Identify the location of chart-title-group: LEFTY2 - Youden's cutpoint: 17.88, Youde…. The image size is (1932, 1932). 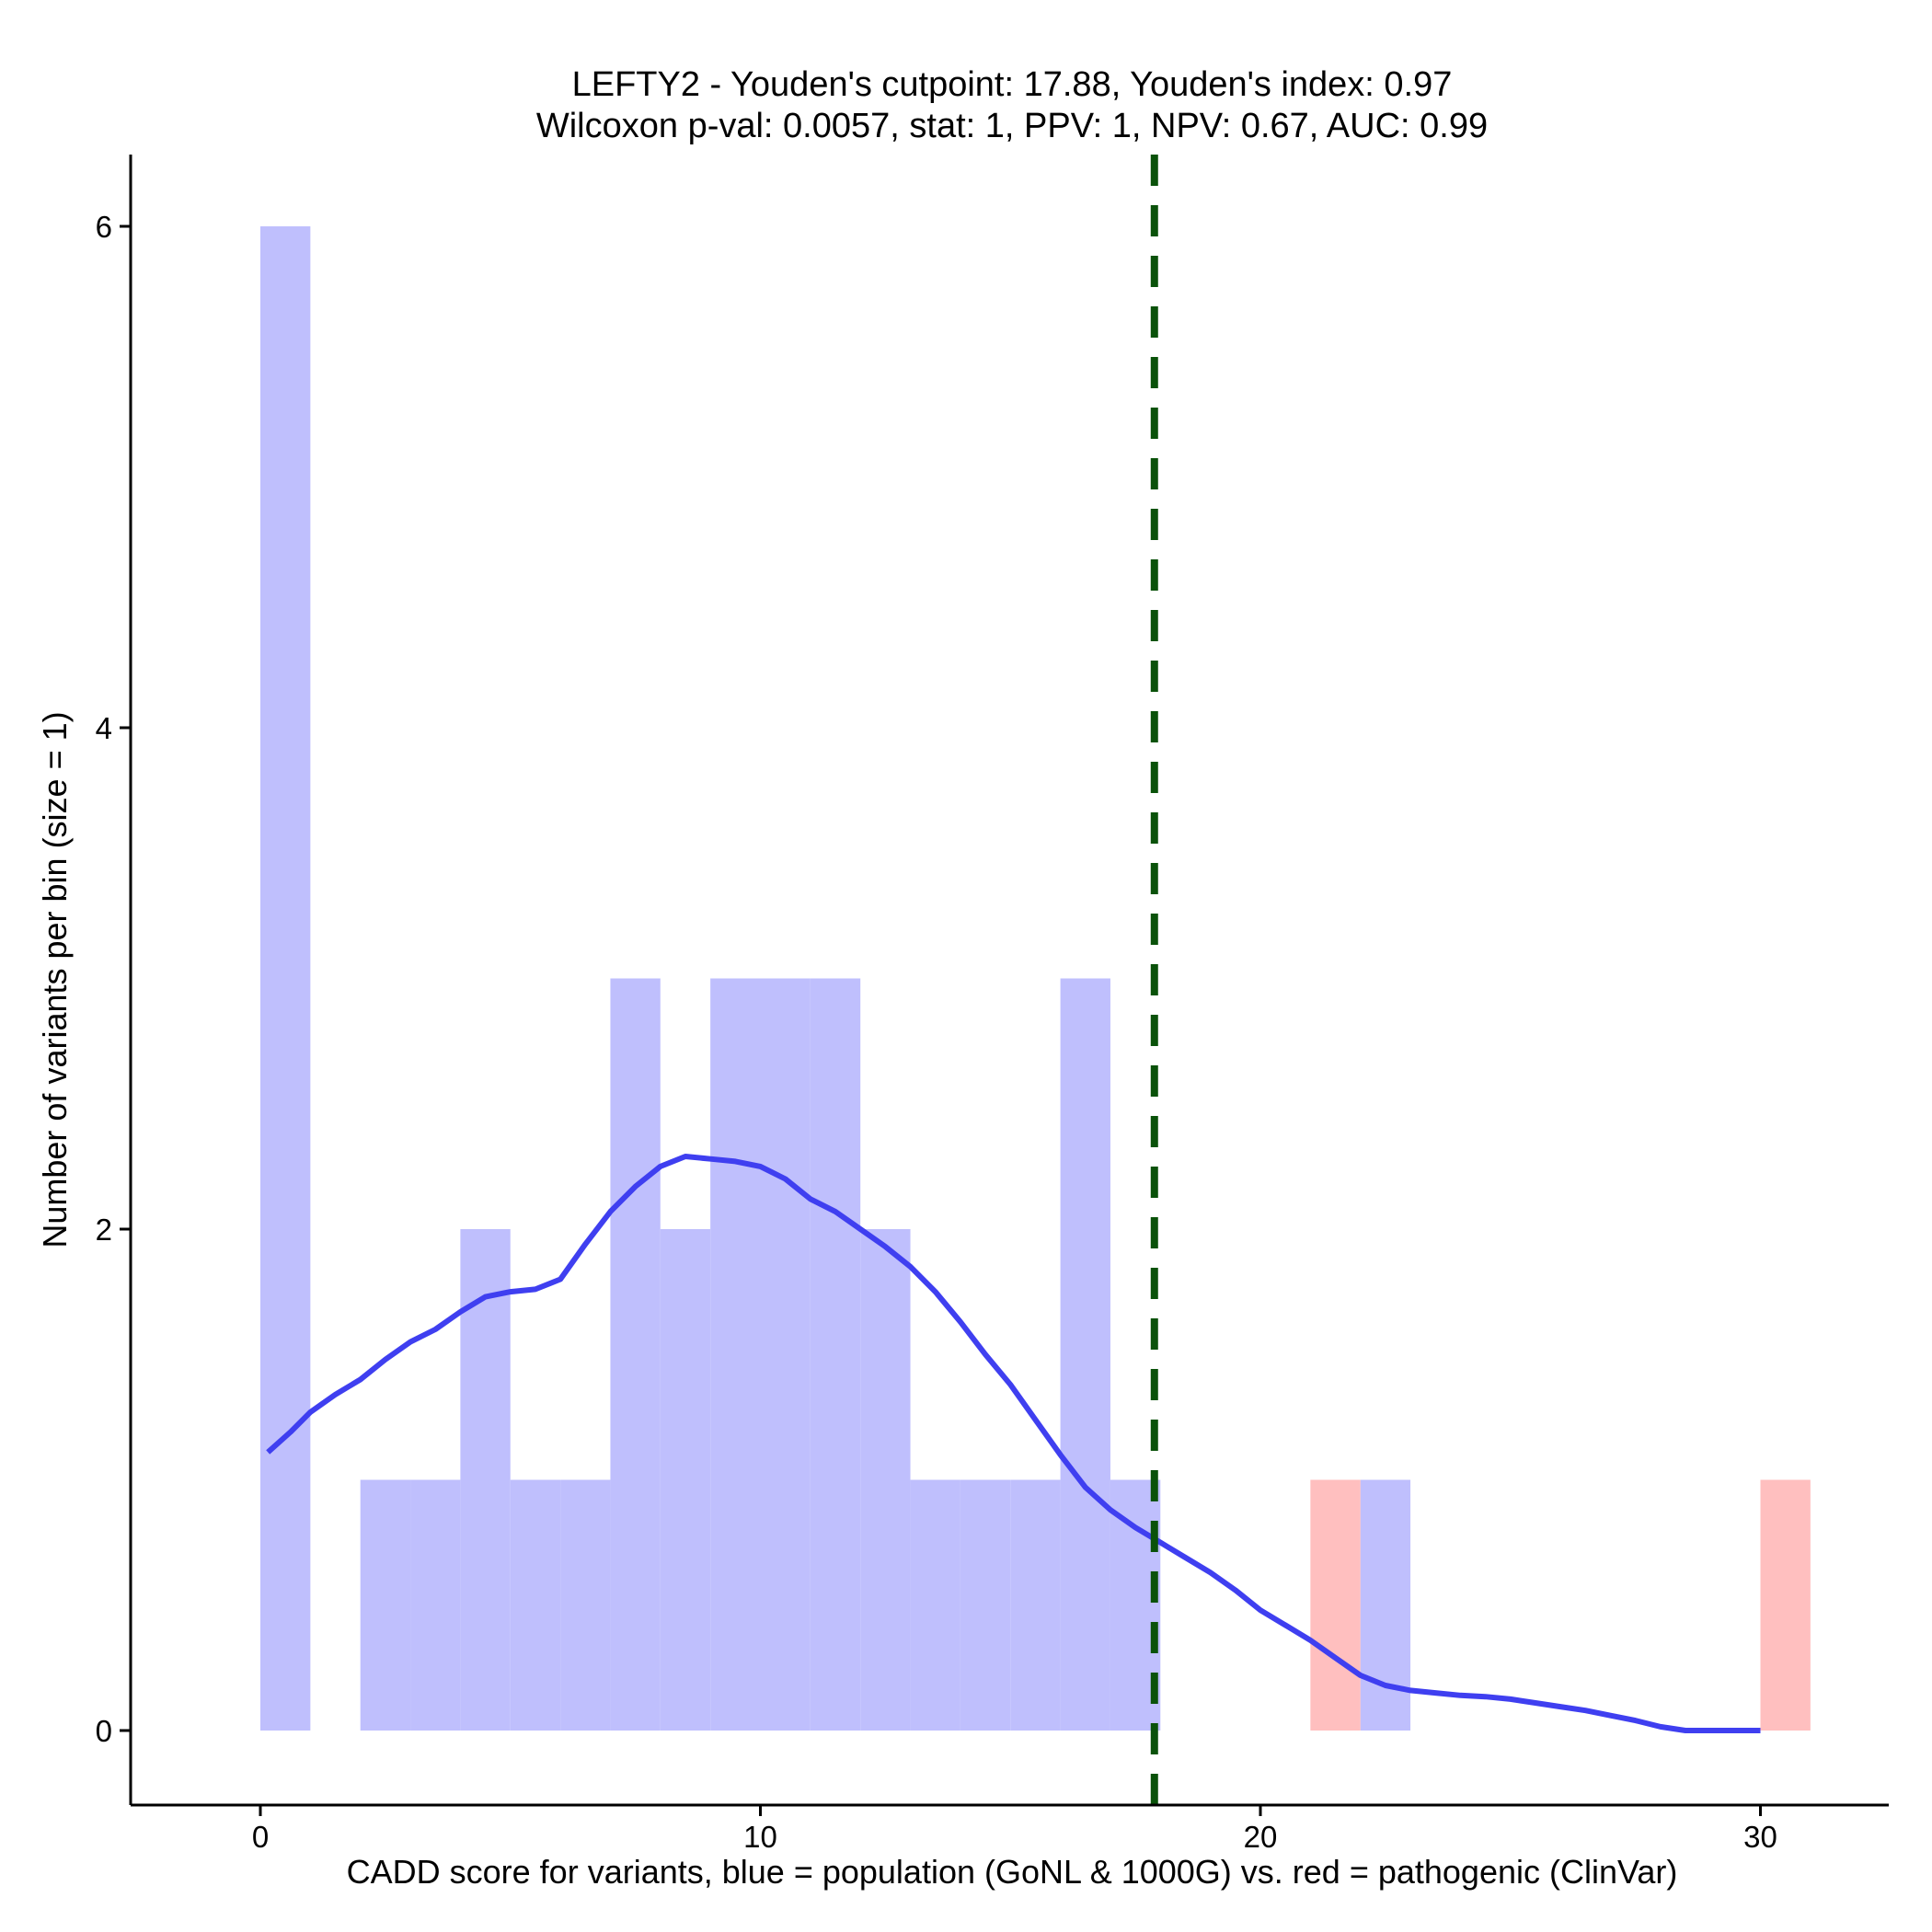
(1012, 105).